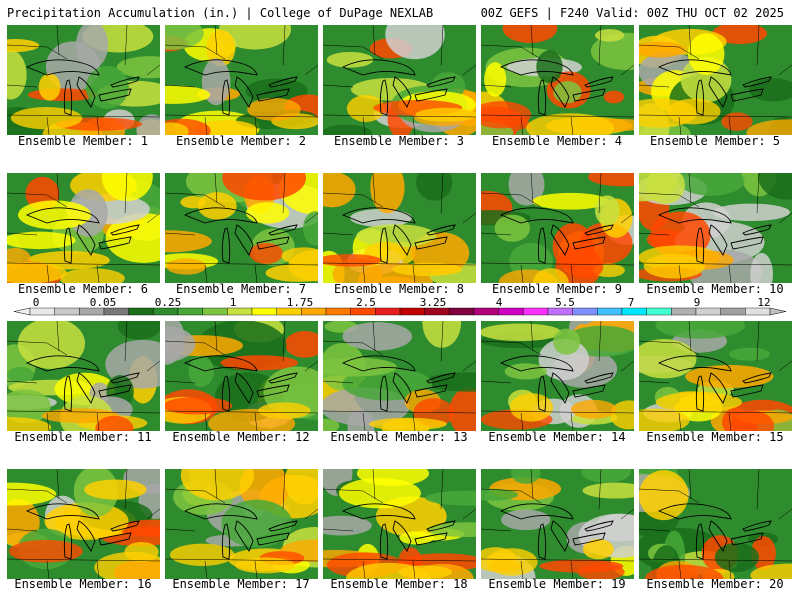 The width and height of the screenshot is (800, 600). I want to click on ensemble-member-label: Ensemble Member: 16, so click(83, 584).